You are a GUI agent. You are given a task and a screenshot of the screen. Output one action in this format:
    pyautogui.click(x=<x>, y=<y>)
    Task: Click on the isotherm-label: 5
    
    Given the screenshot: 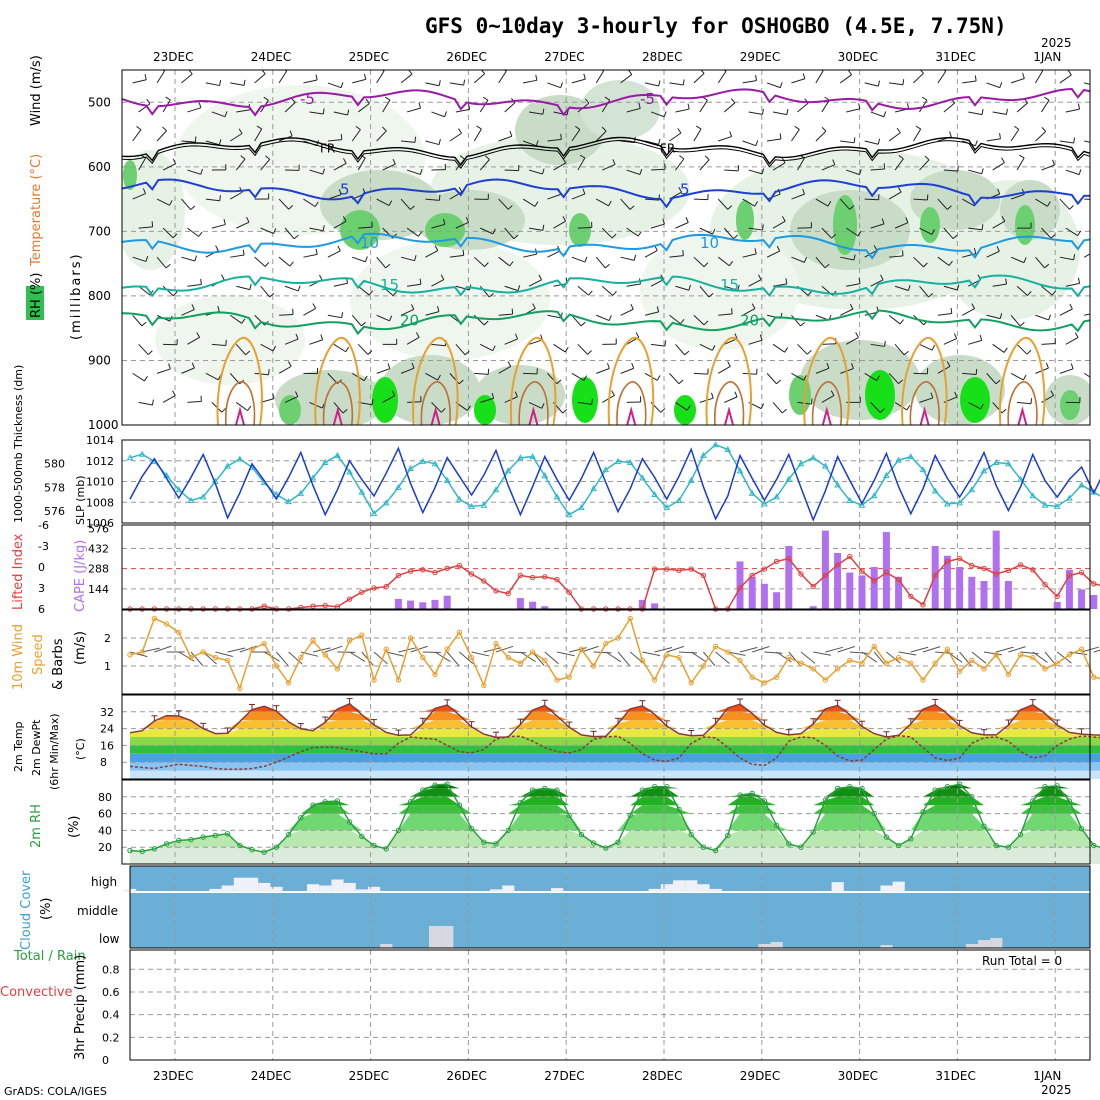 What is the action you would take?
    pyautogui.click(x=685, y=189)
    